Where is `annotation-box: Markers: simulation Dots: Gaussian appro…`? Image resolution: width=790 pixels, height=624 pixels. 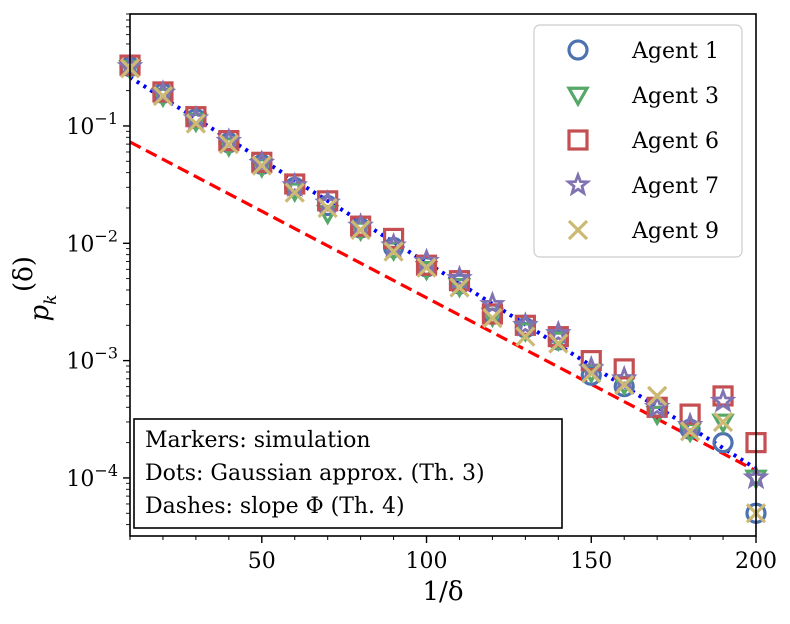
annotation-box: Markers: simulation Dots: Gaussian appro… is located at coordinates (348, 473).